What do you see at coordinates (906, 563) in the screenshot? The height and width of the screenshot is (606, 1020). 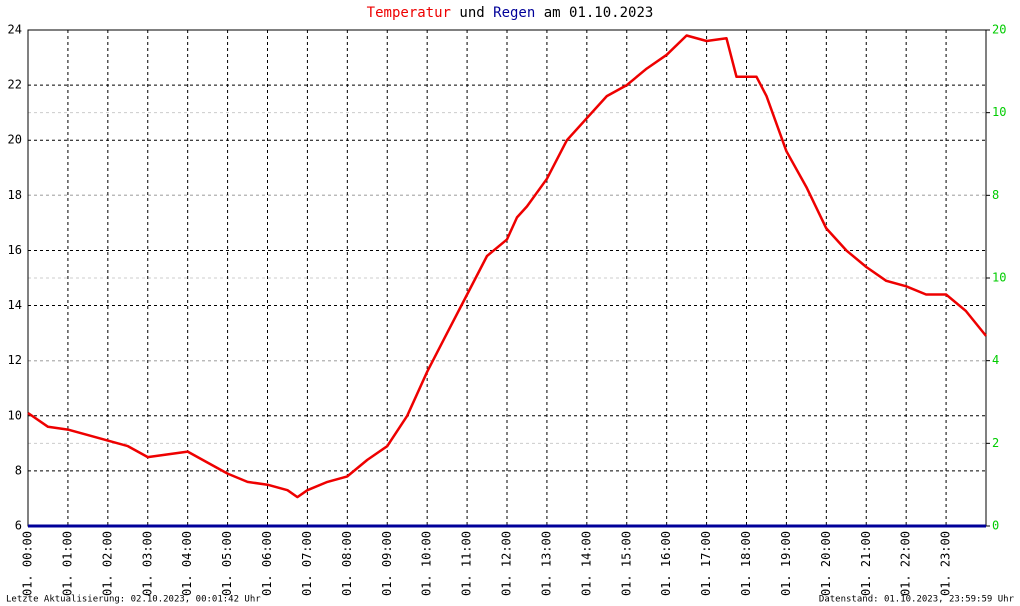 I see `x-tick-label: 01. 22:00` at bounding box center [906, 563].